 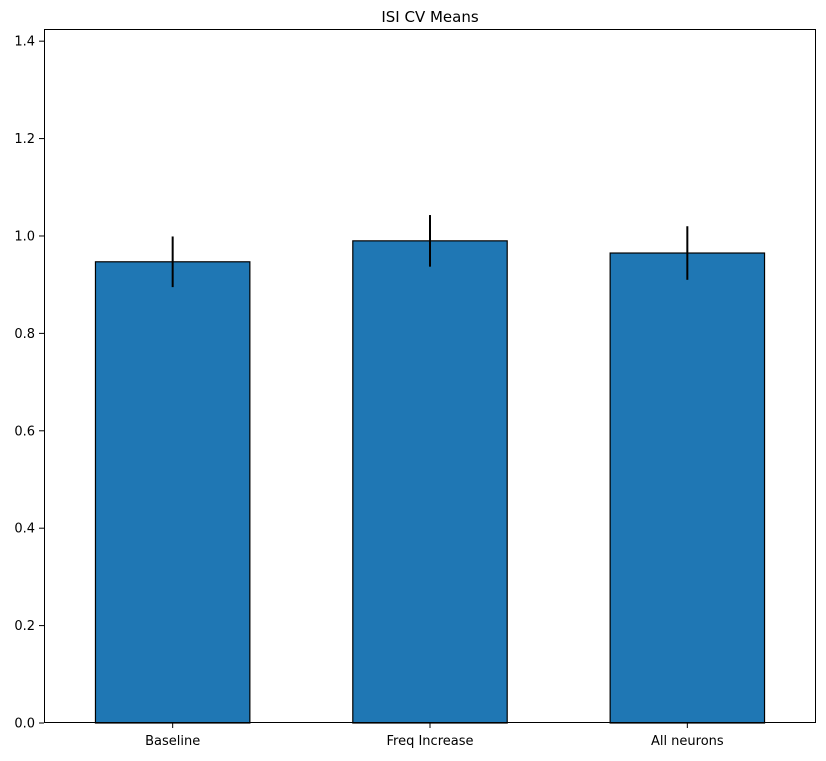 I want to click on y-tick-label: 0.2, so click(x=24, y=626).